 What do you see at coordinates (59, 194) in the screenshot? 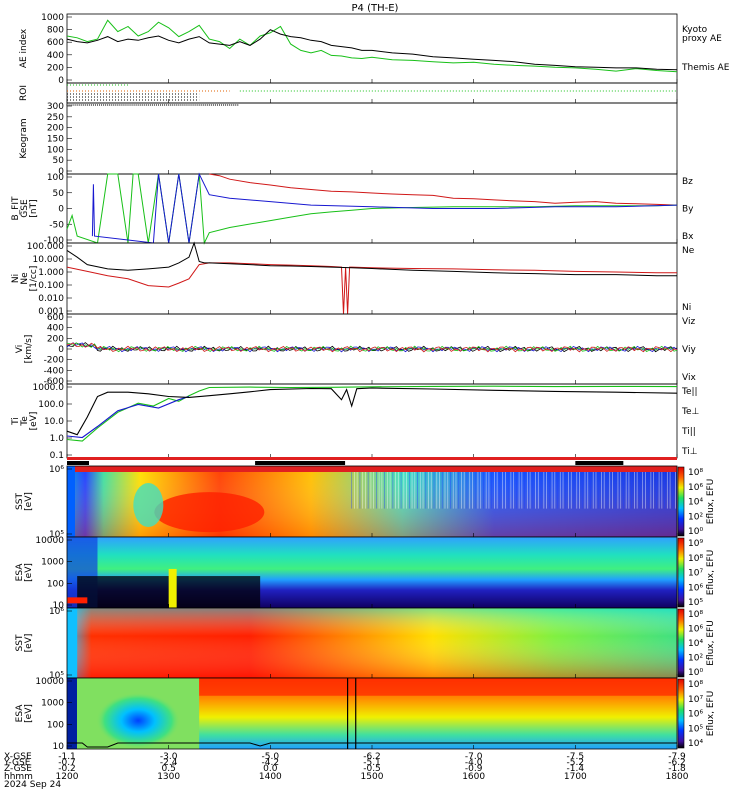
I see `bfield-ytick: 50` at bounding box center [59, 194].